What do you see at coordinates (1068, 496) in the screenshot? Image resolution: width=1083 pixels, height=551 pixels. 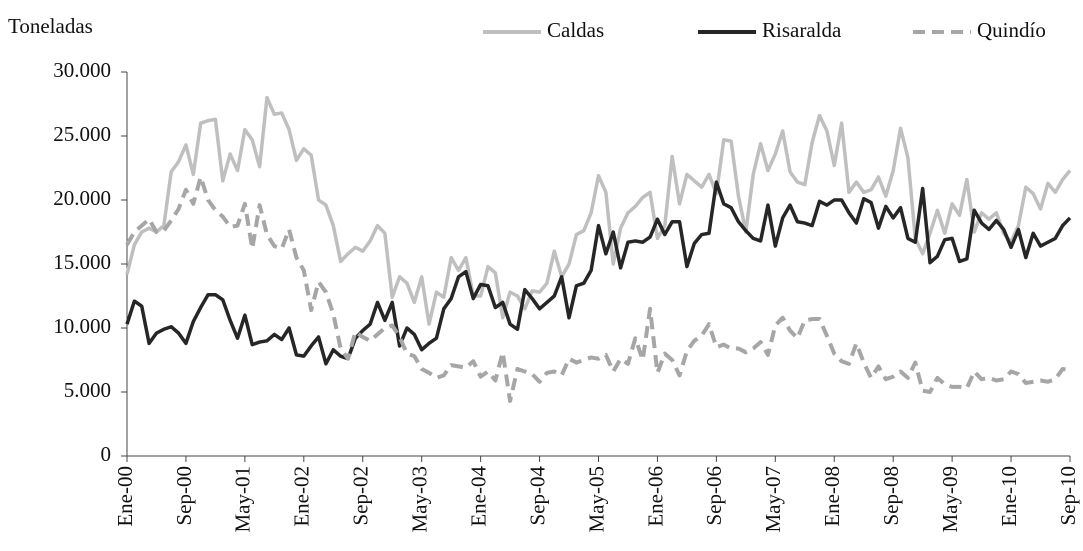 I see `x-tick-label: Sep-10` at bounding box center [1068, 496].